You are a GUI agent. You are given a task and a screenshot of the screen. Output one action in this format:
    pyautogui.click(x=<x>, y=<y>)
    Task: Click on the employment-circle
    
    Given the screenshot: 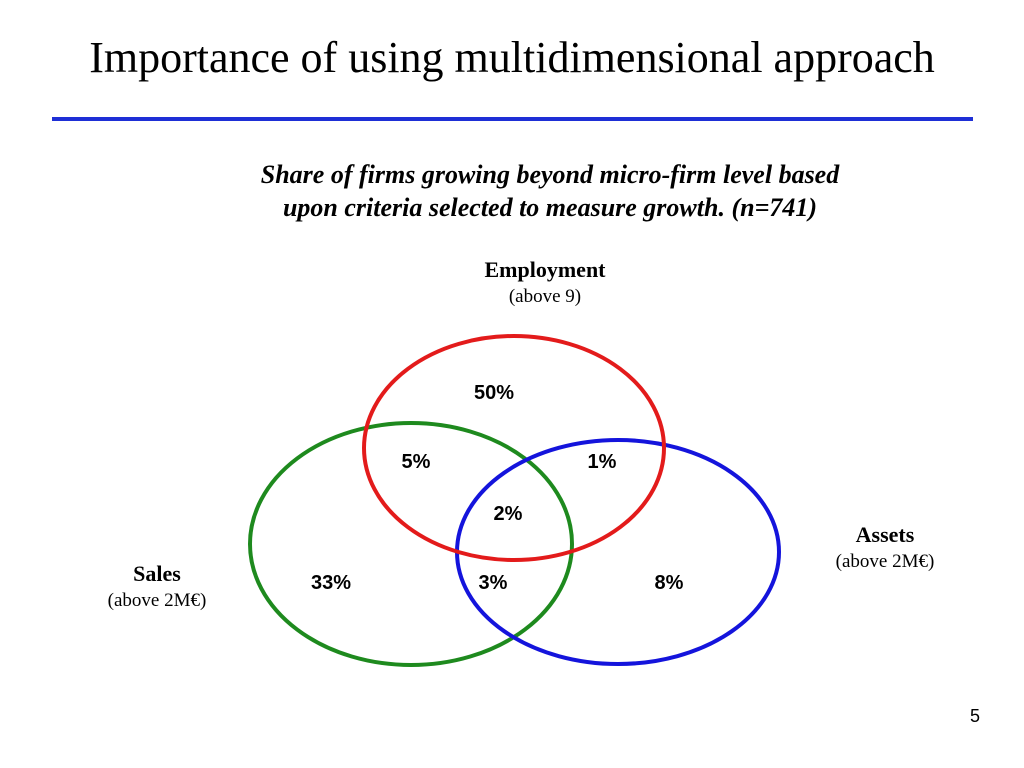 What is the action you would take?
    pyautogui.click(x=514, y=448)
    